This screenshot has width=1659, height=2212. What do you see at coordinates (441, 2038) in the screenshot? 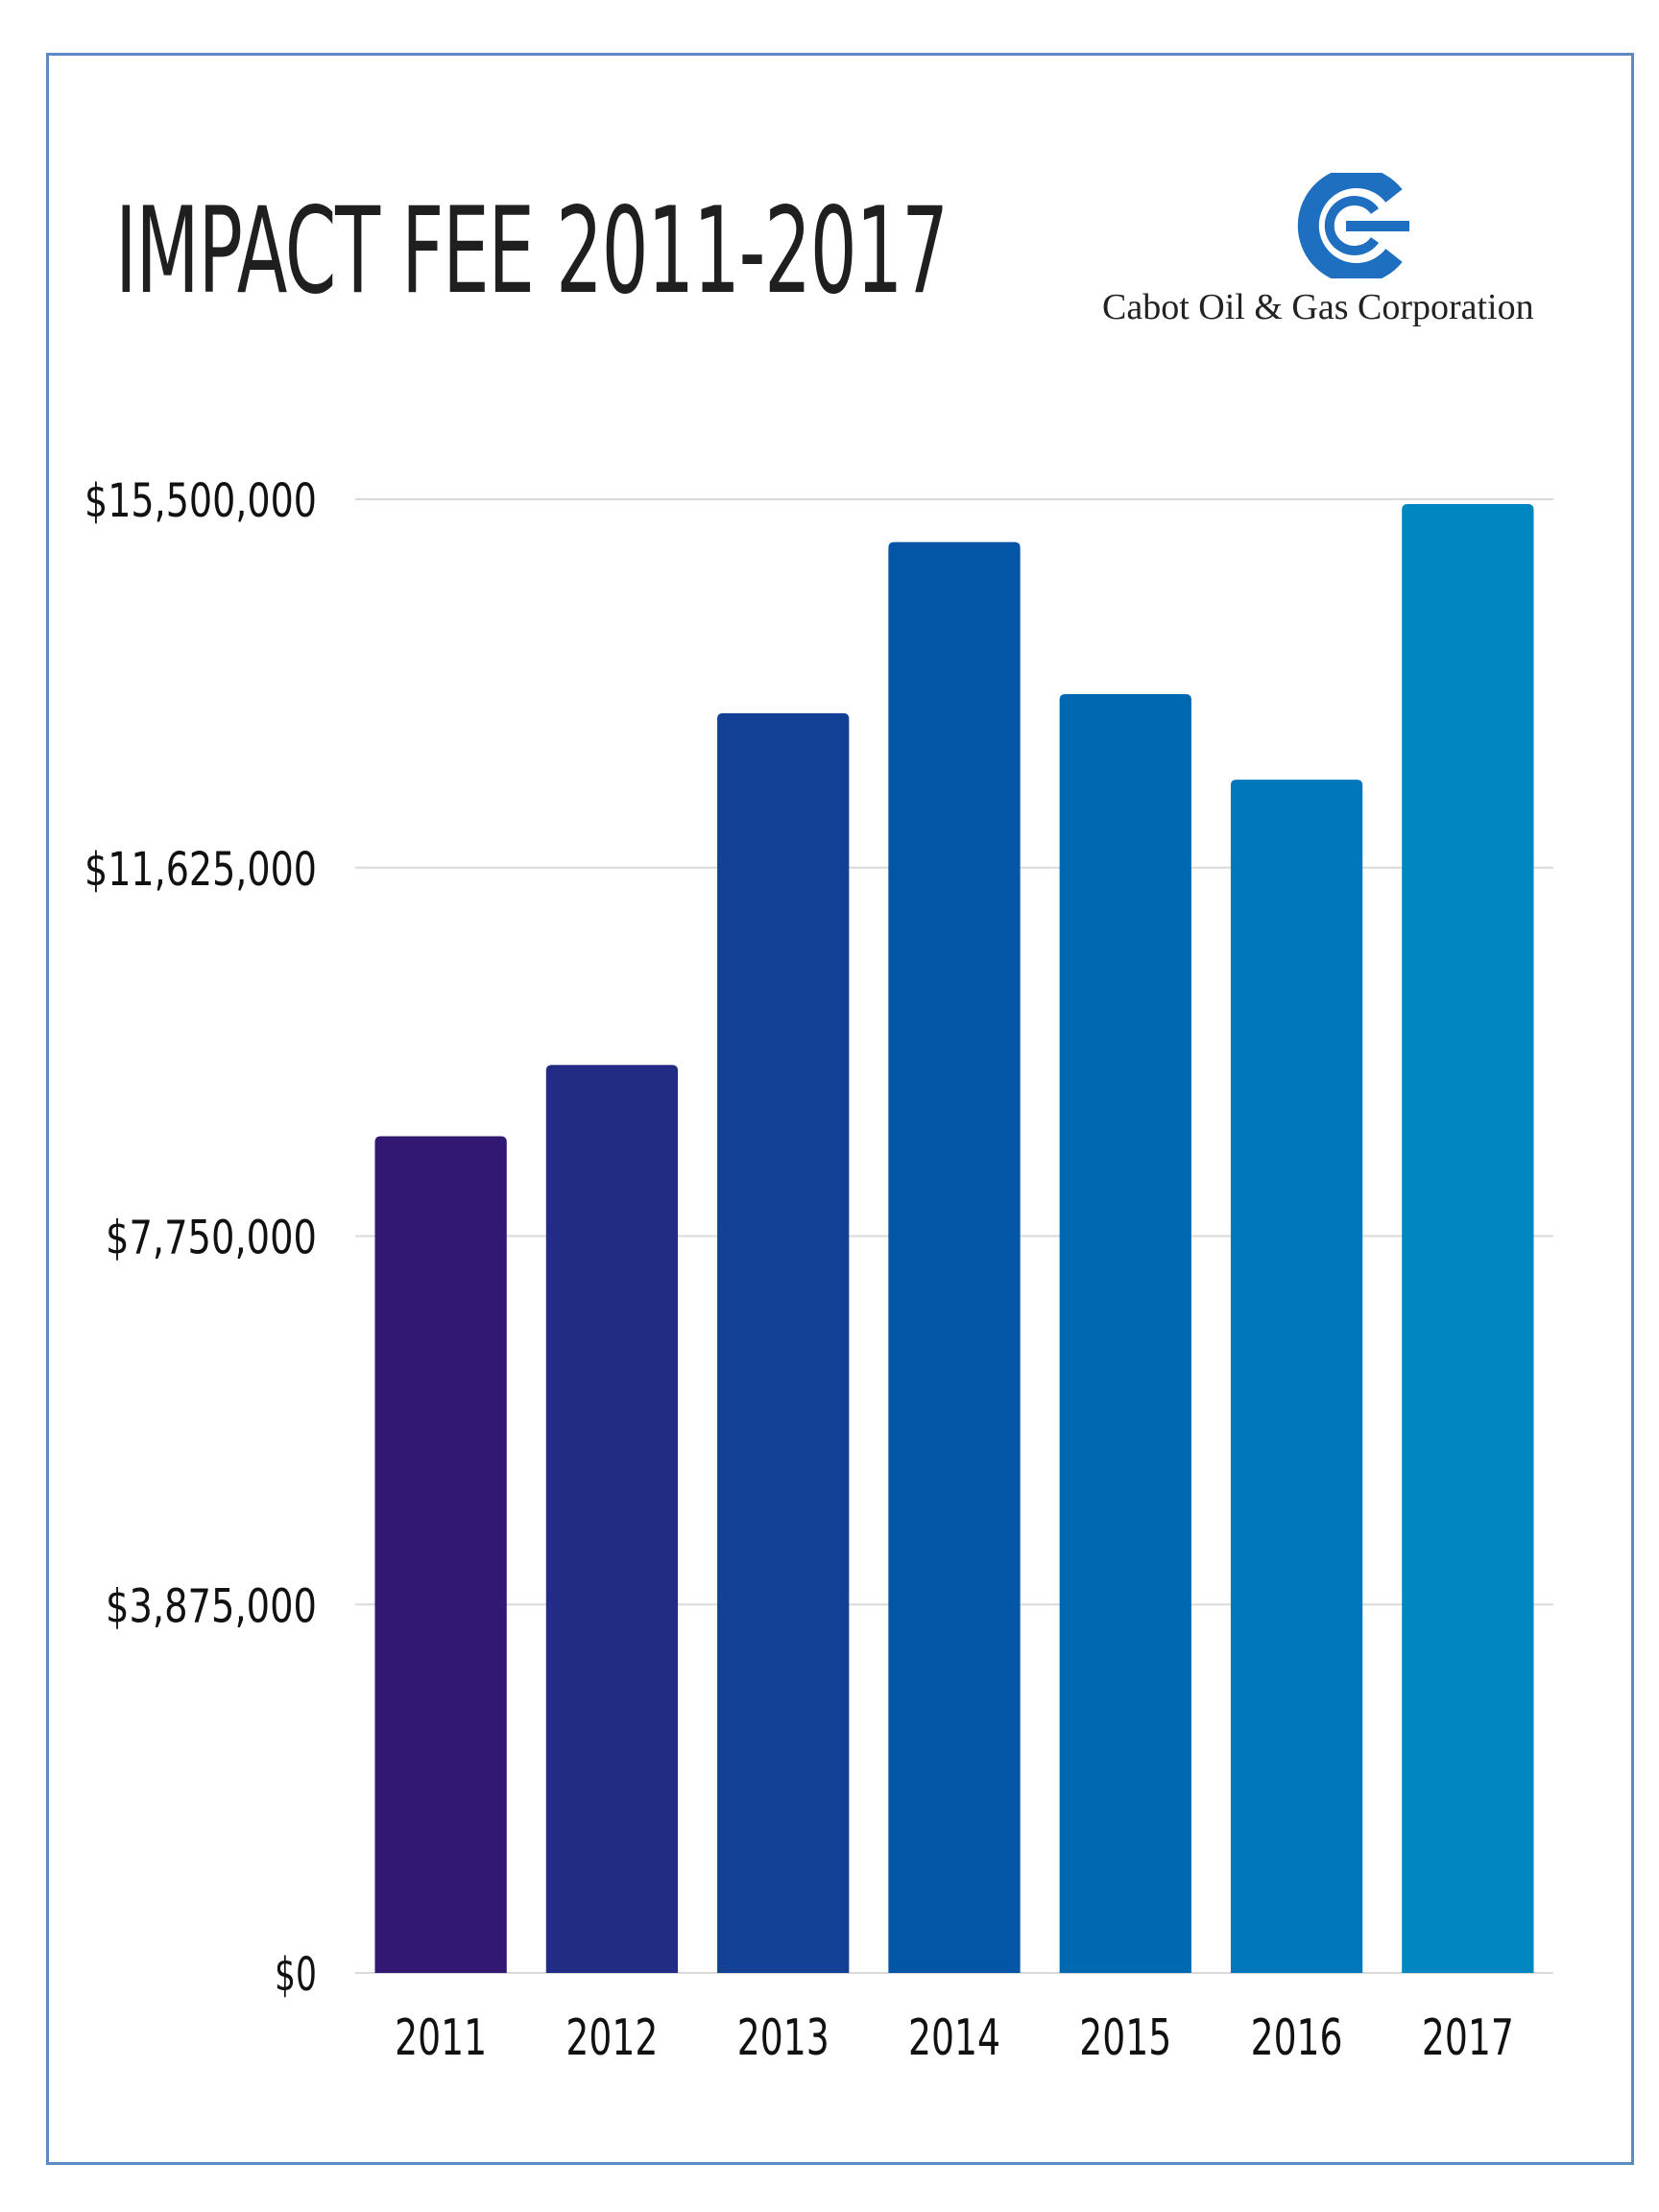
I see `x-tick-label: 2011` at bounding box center [441, 2038].